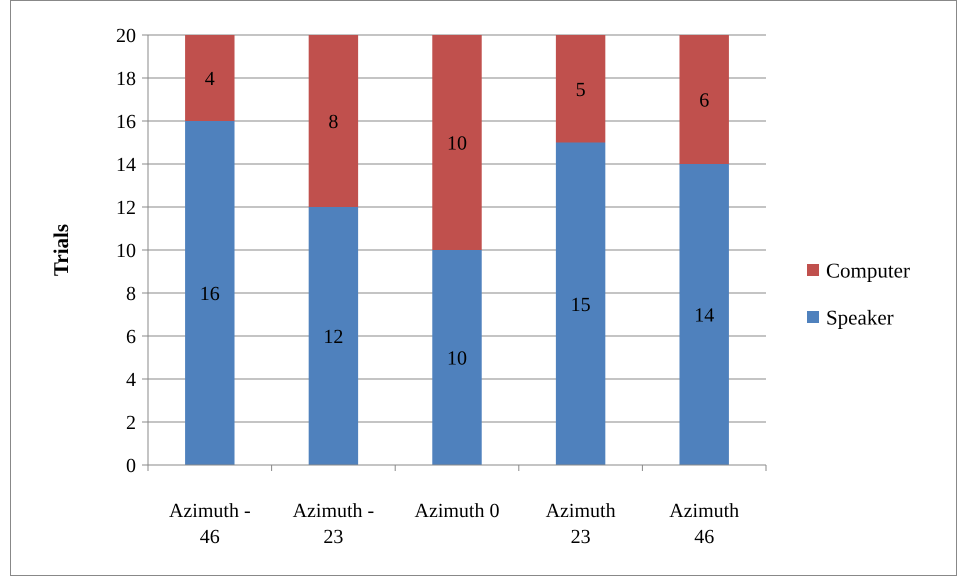 The width and height of the screenshot is (958, 577). I want to click on x-tick-label: Azimuth 0, so click(457, 511).